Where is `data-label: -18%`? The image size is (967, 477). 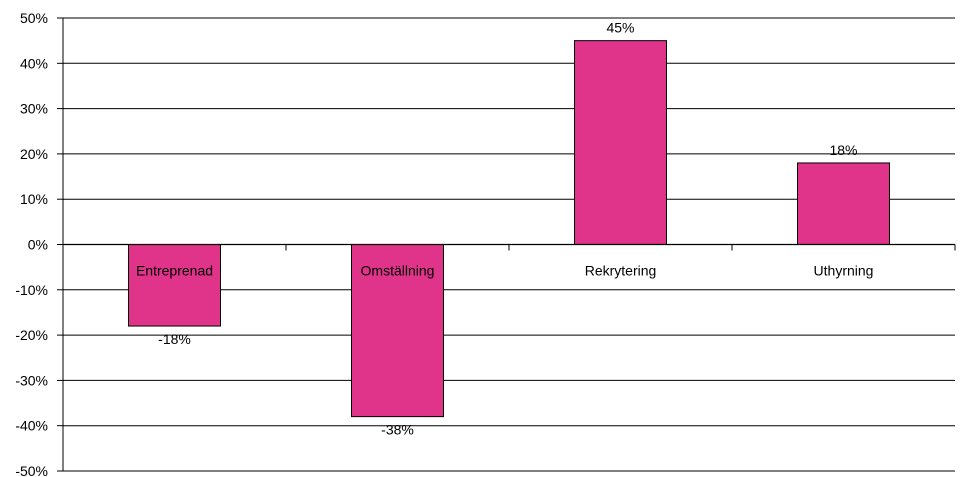
data-label: -18% is located at coordinates (174, 339).